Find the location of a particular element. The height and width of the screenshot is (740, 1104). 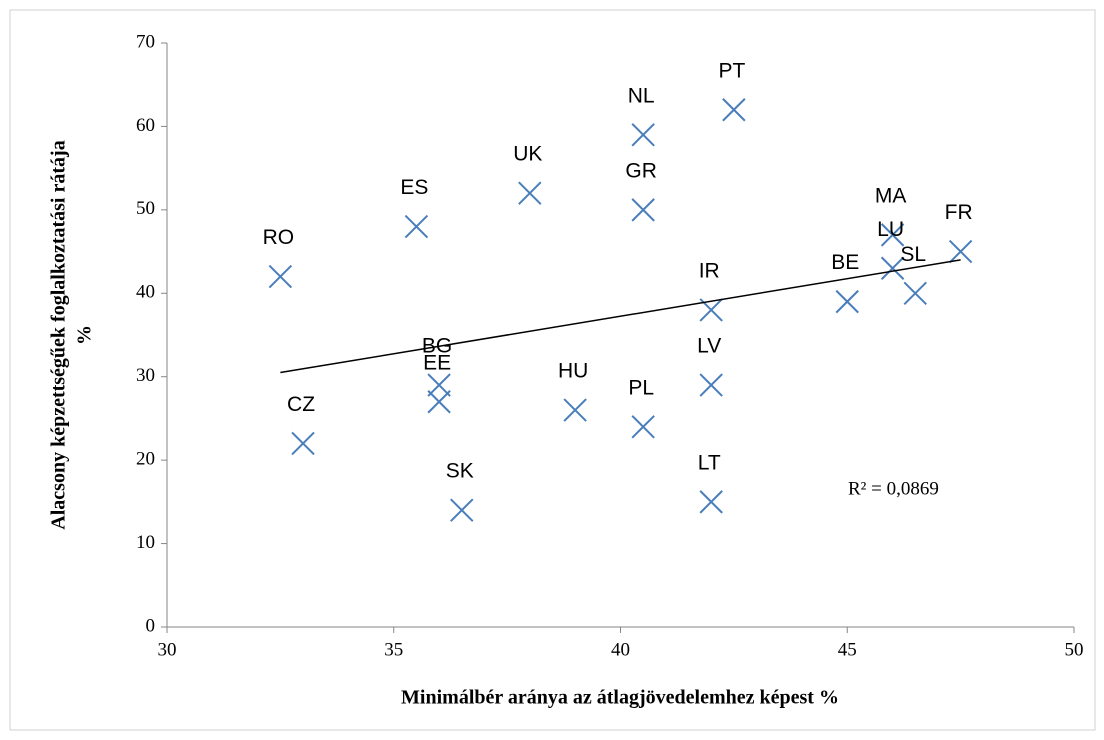

trendline is located at coordinates (620, 316).